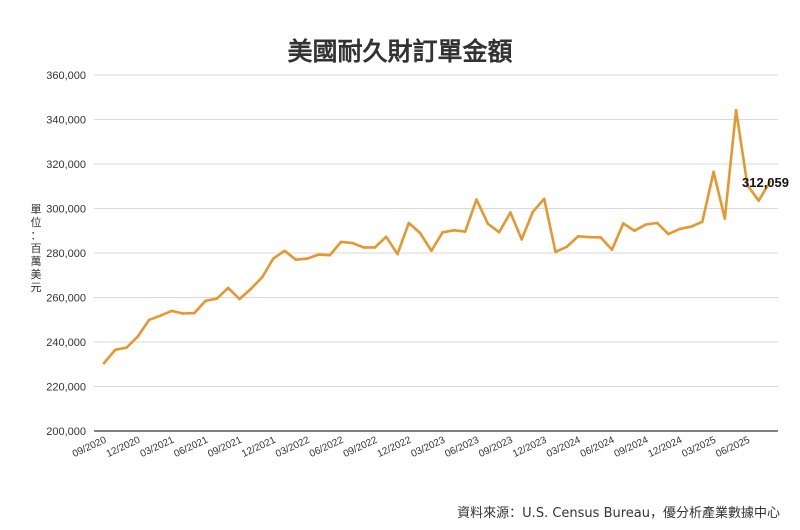  What do you see at coordinates (293, 447) in the screenshot?
I see `x-tick-label: 03/2022` at bounding box center [293, 447].